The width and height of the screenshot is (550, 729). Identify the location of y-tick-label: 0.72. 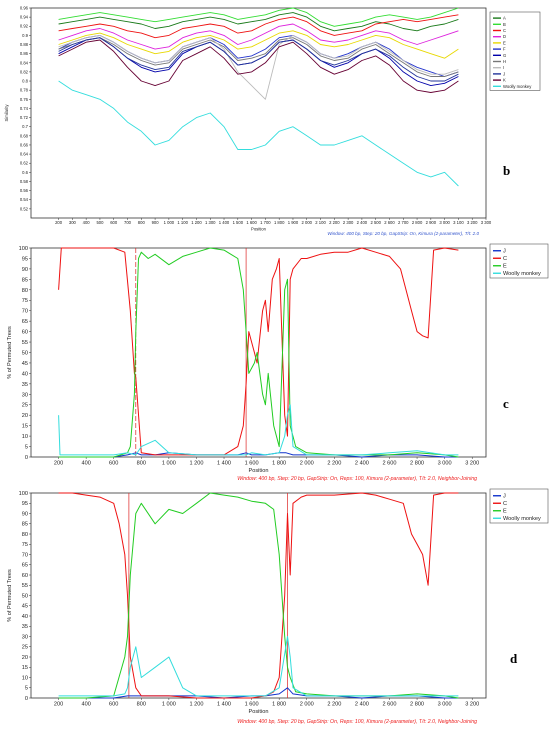
(24, 117).